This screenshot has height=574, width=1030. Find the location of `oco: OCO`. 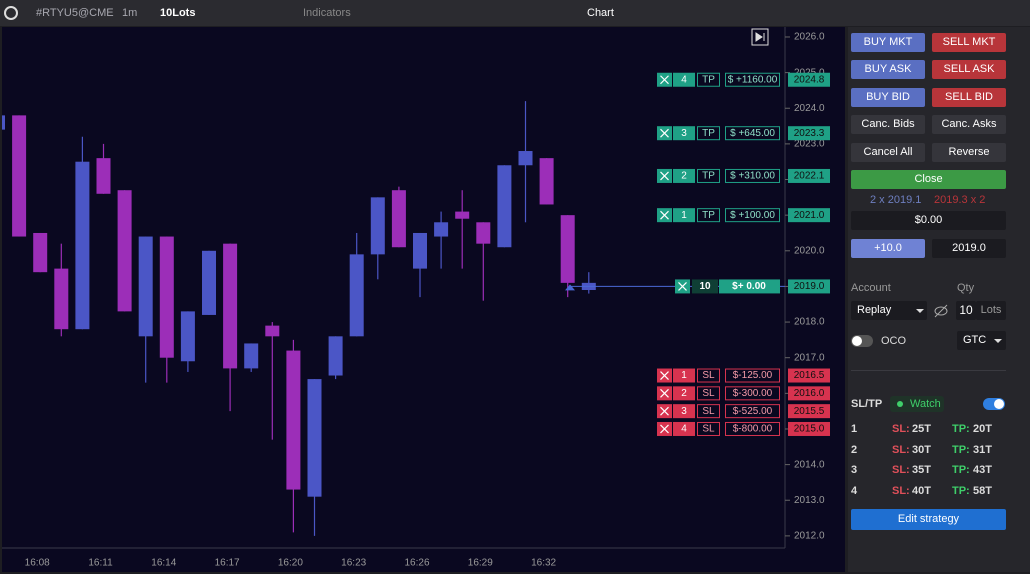

oco: OCO is located at coordinates (894, 341).